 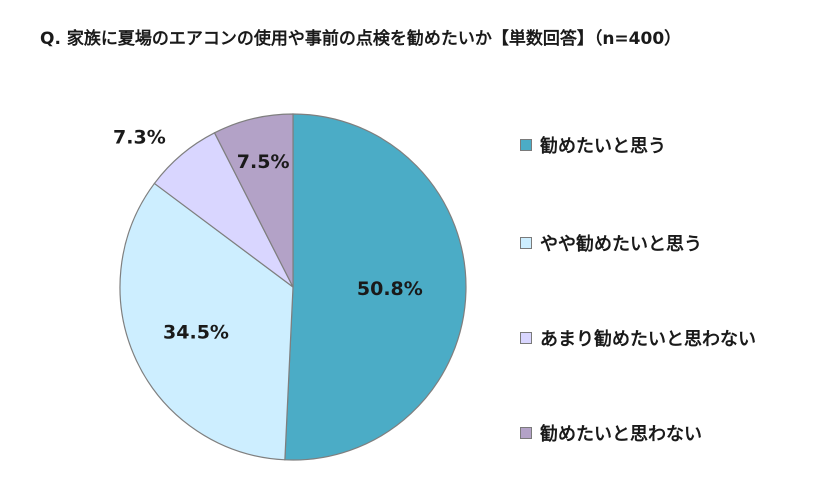 I want to click on legend-item-1: 勧めたいと思う, so click(x=593, y=145).